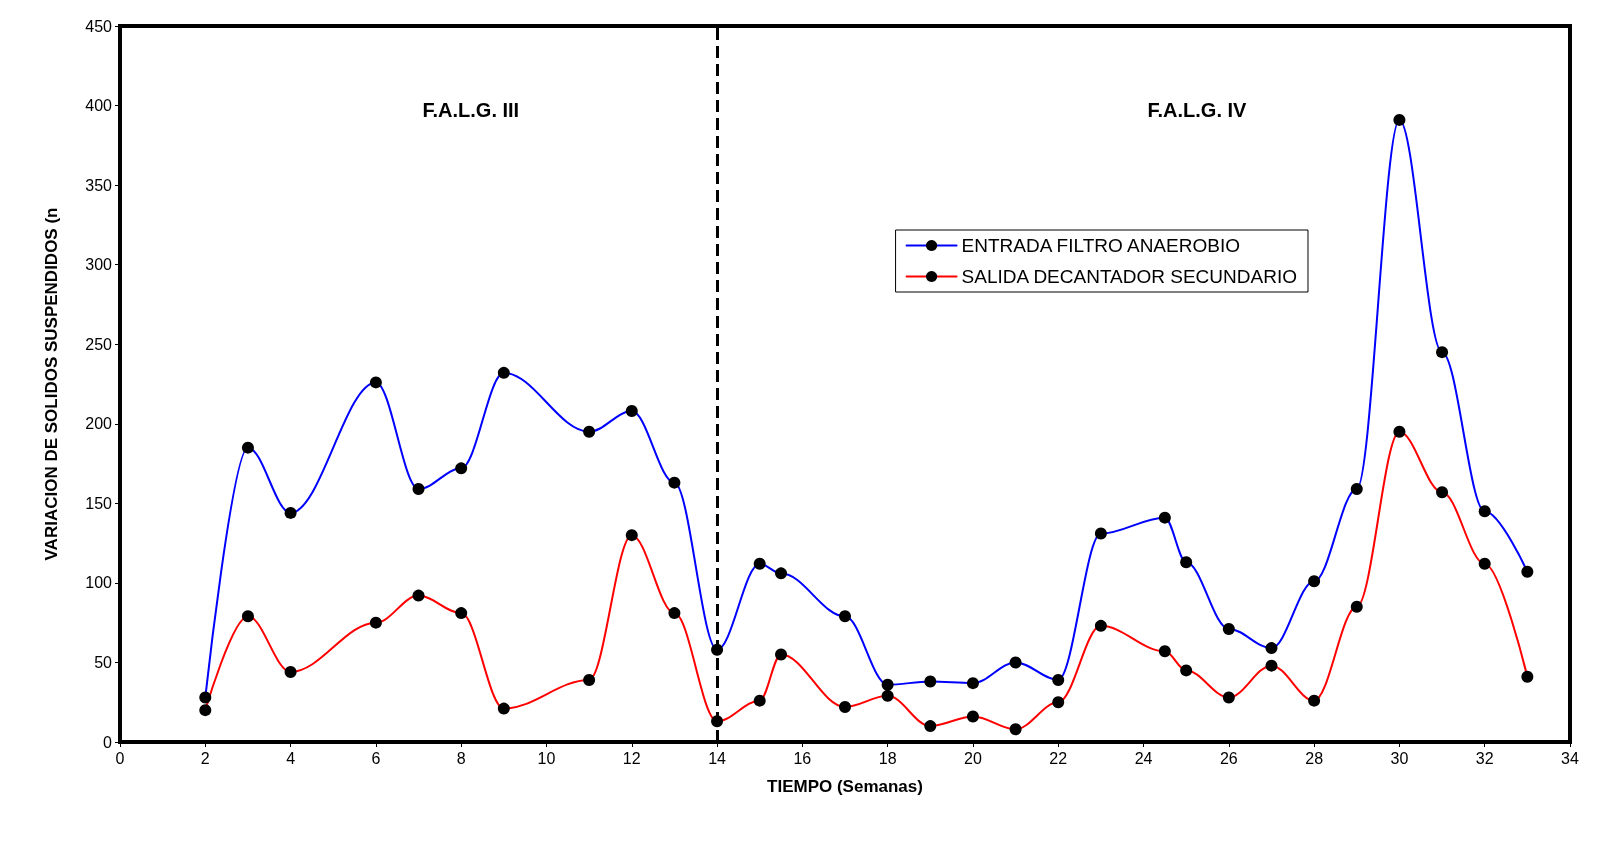 The image size is (1606, 855). What do you see at coordinates (471, 110) in the screenshot?
I see `annotation: F.A.L.G. III` at bounding box center [471, 110].